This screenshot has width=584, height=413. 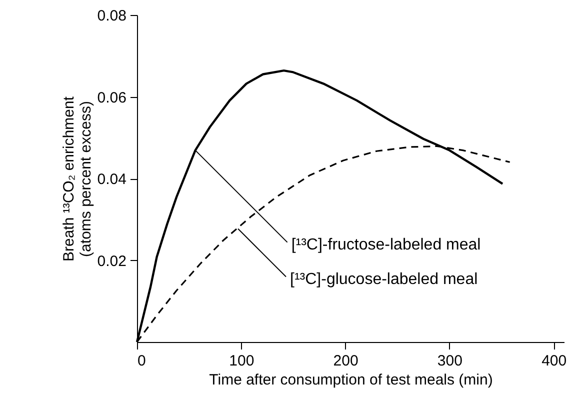 What do you see at coordinates (111, 261) in the screenshot?
I see `y-tick-label: 0.02` at bounding box center [111, 261].